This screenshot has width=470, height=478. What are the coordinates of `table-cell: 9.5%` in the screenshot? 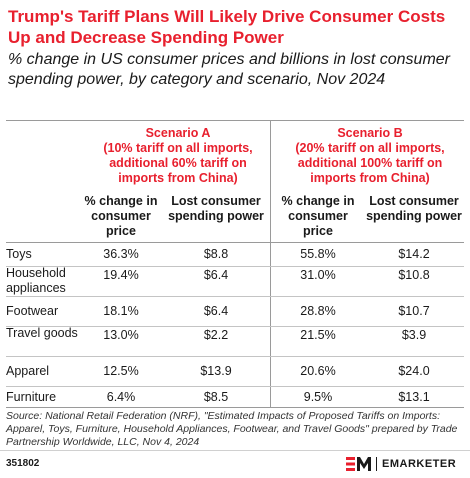 It's located at (318, 397).